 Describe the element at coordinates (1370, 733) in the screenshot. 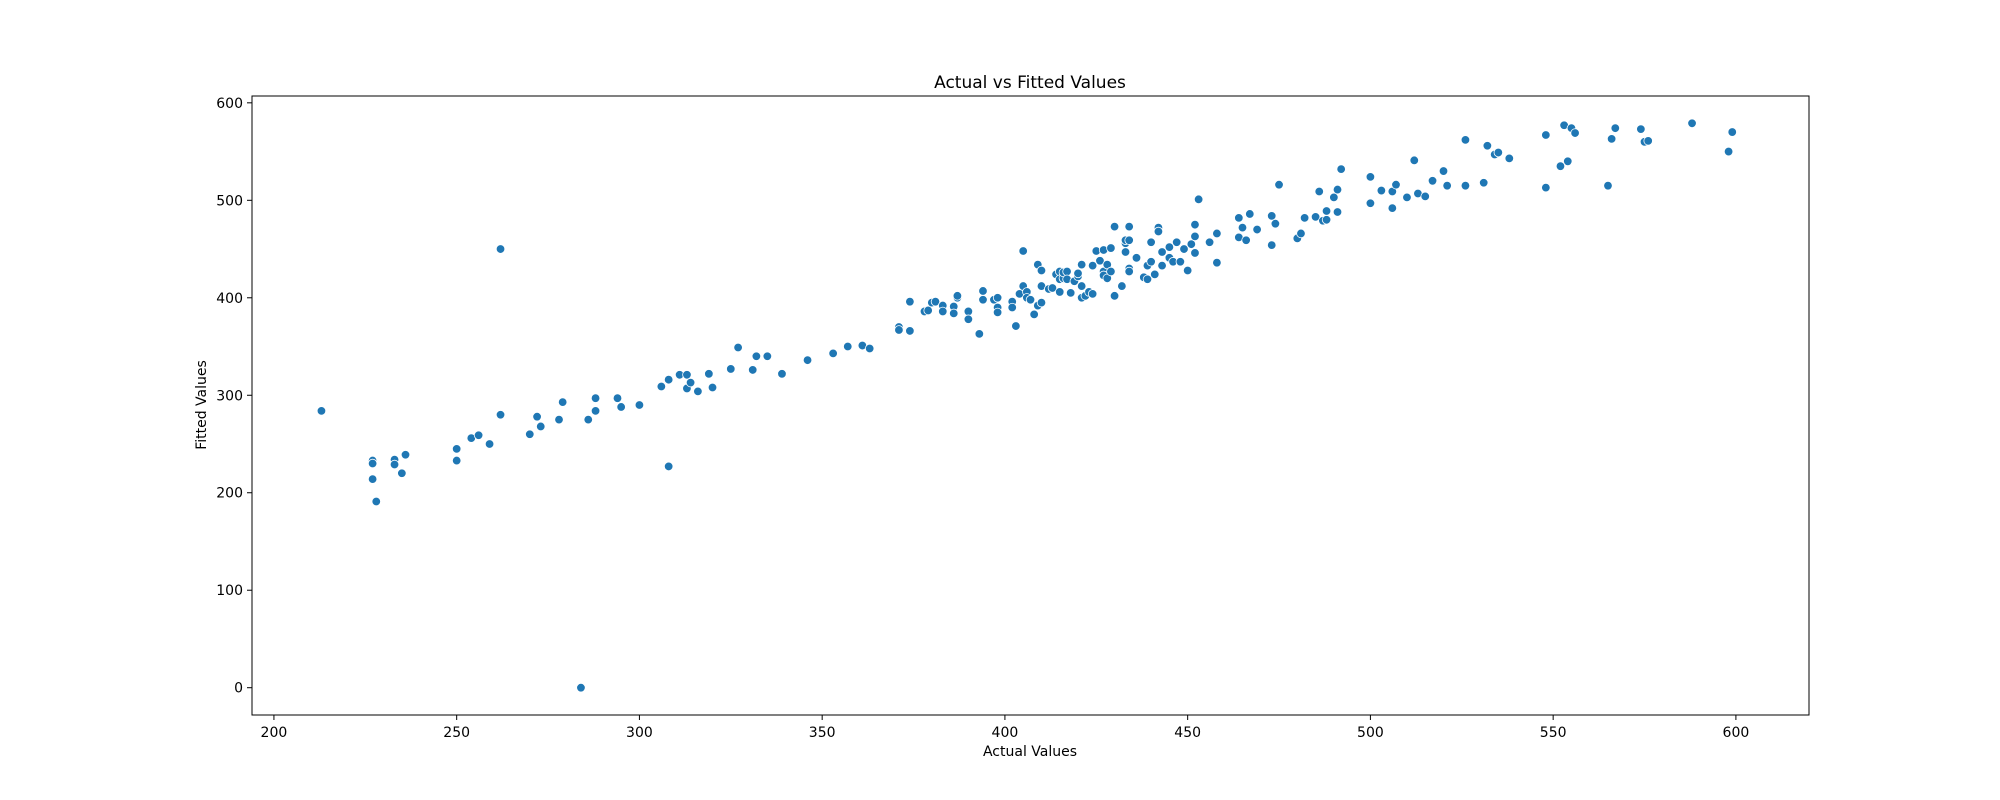

I see `x-tick-label: 500` at that location.